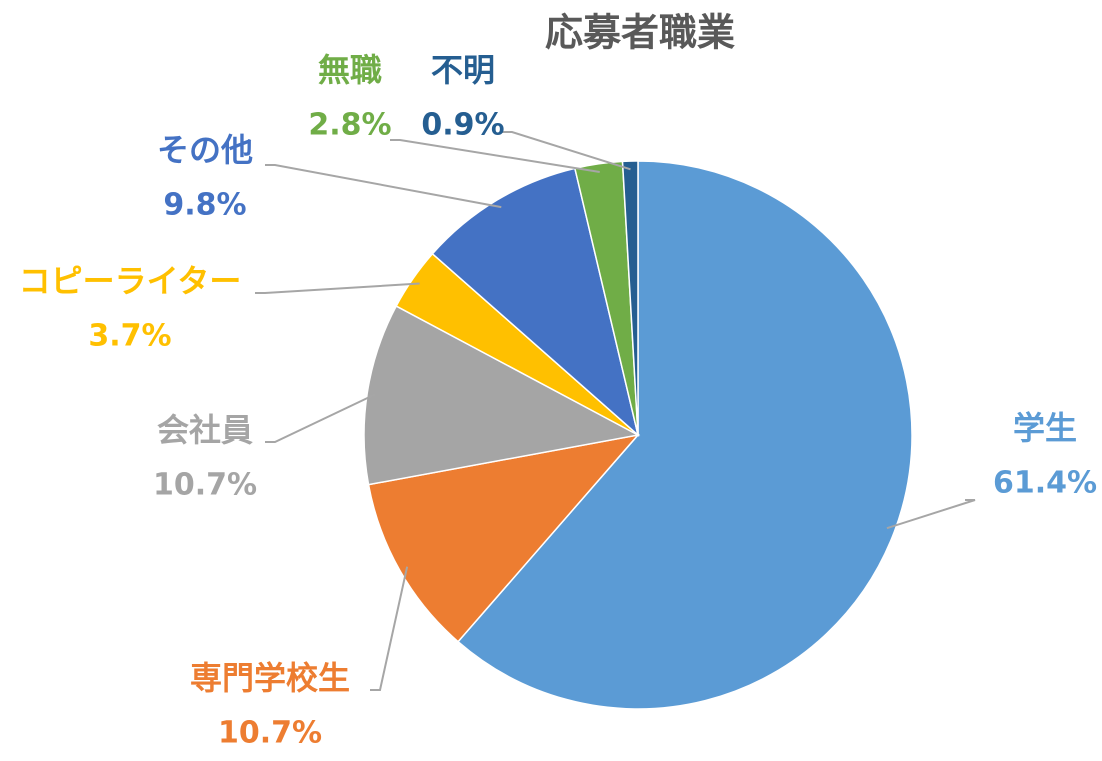 This screenshot has width=1102, height=761. What do you see at coordinates (129, 336) in the screenshot?
I see `value-label: 3.7%` at bounding box center [129, 336].